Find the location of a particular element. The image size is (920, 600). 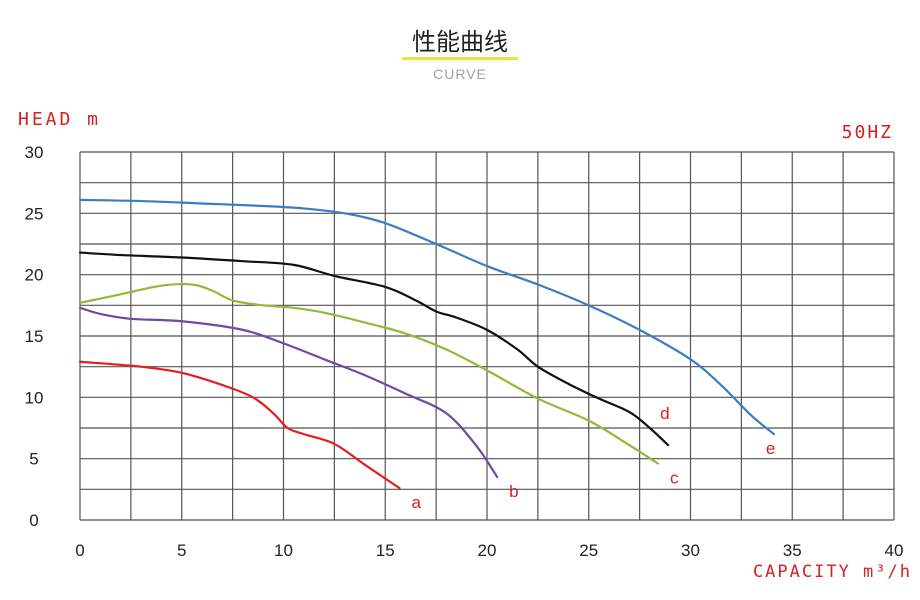

y-tick-label: 10 is located at coordinates (34, 397).